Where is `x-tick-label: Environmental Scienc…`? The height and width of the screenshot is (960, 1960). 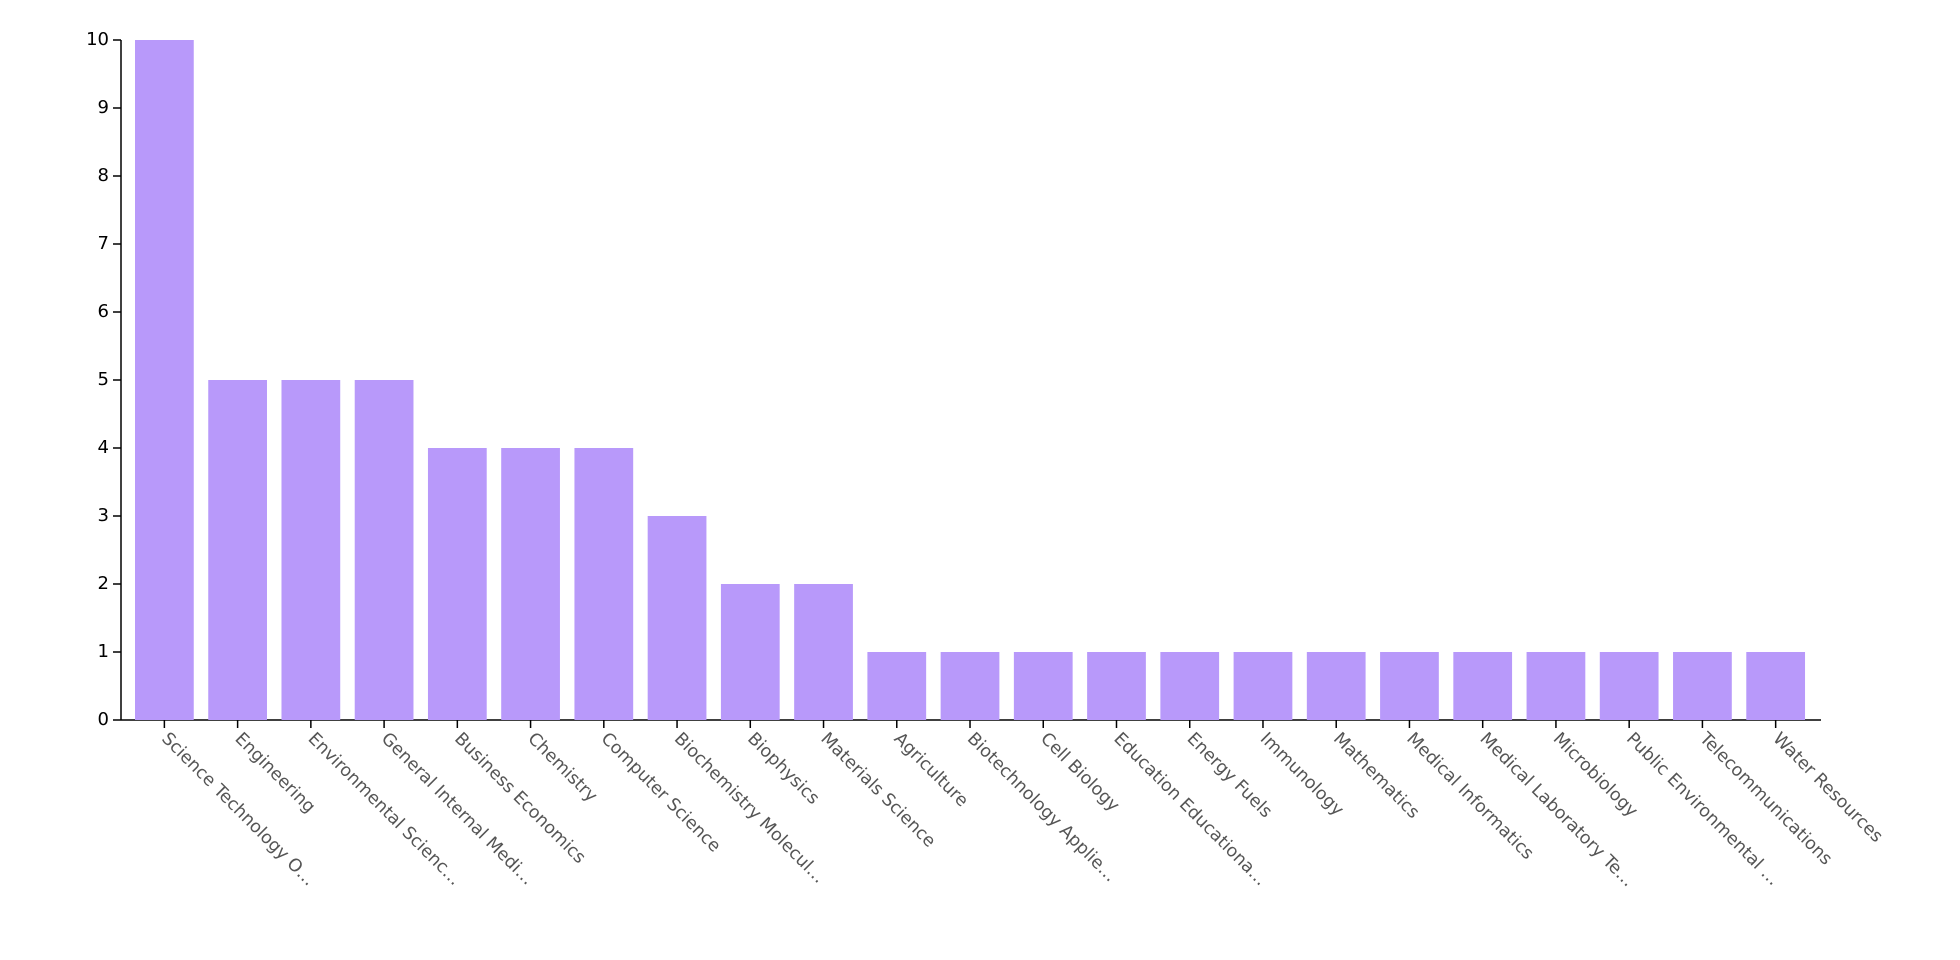
x-tick-label: Environmental Scienc… is located at coordinates (384, 809).